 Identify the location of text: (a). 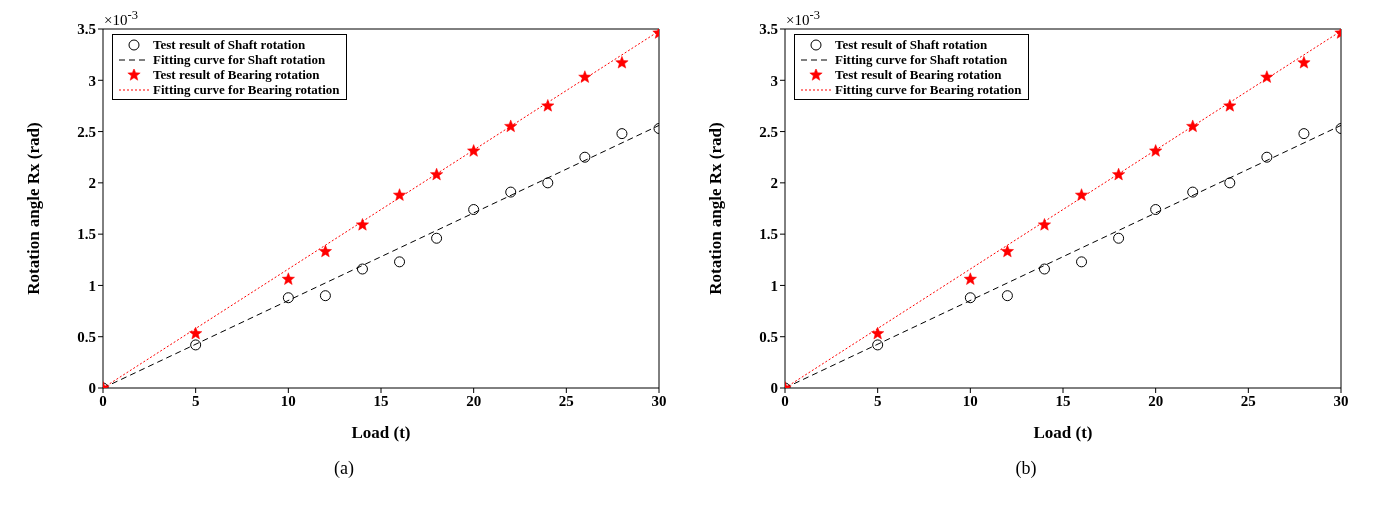
(344, 468).